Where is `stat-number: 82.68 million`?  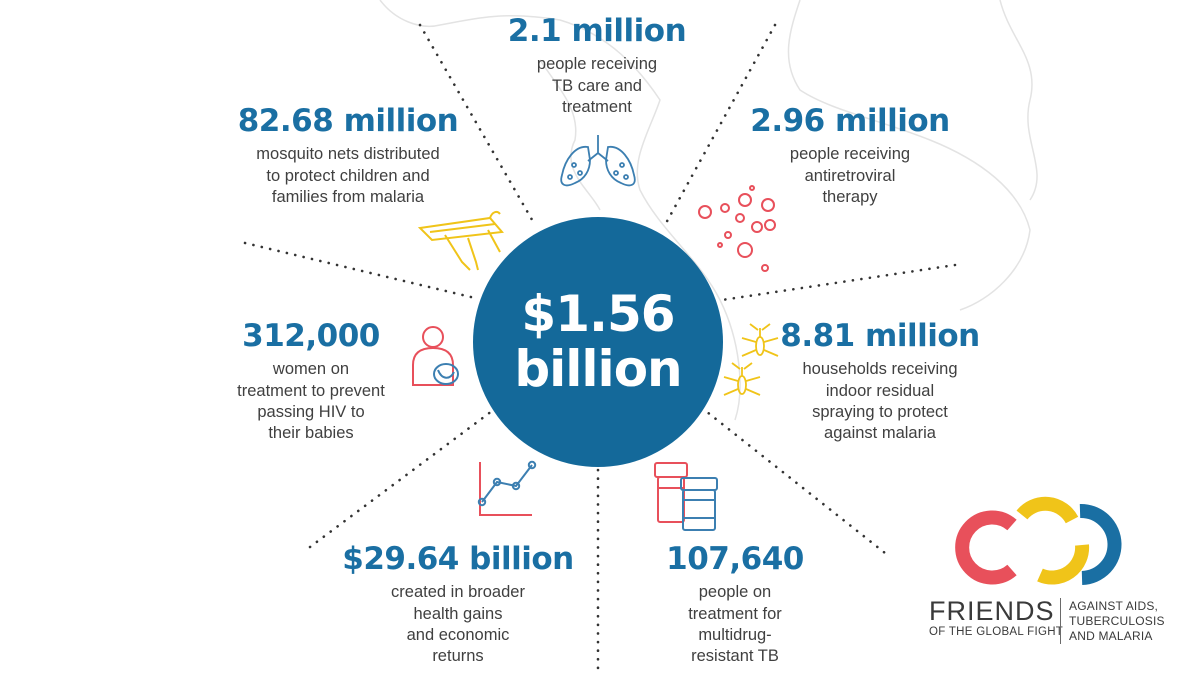
stat-number: 82.68 million is located at coordinates (348, 121).